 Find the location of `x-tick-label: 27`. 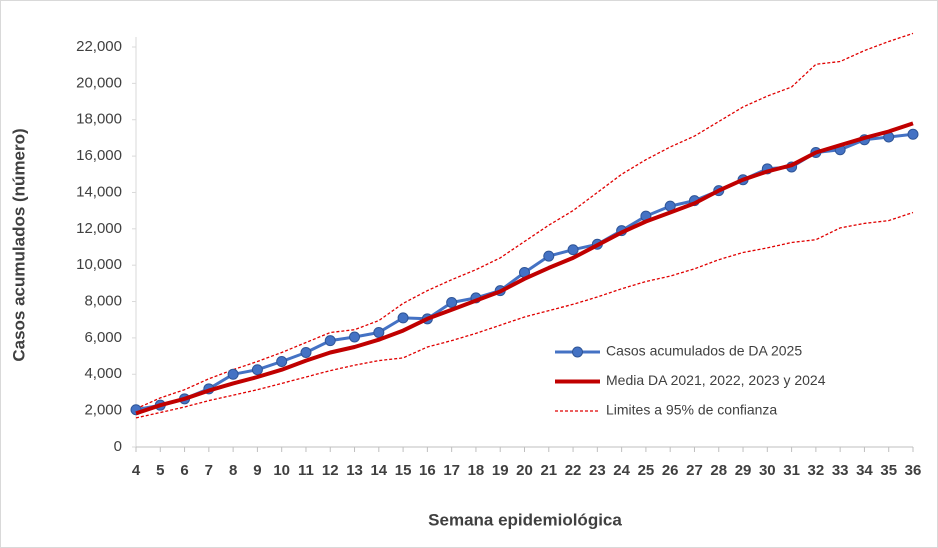

x-tick-label: 27 is located at coordinates (694, 470).